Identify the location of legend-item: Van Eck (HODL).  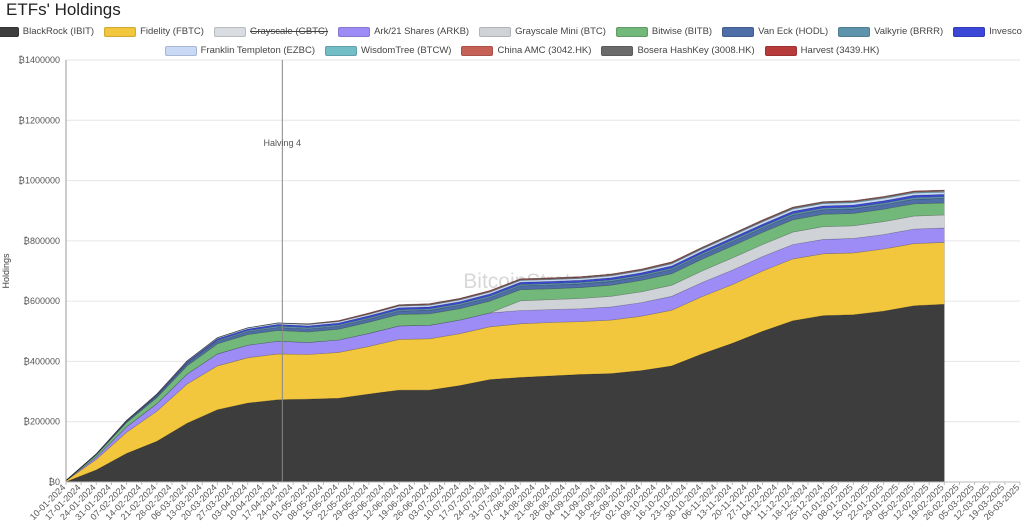
(775, 31).